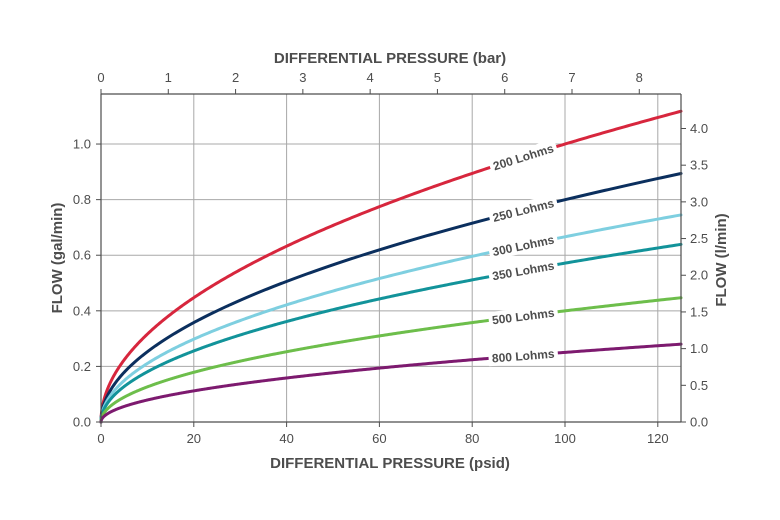 The image size is (780, 520). I want to click on y-axis-right-title: FLOW (l/min), so click(721, 259).